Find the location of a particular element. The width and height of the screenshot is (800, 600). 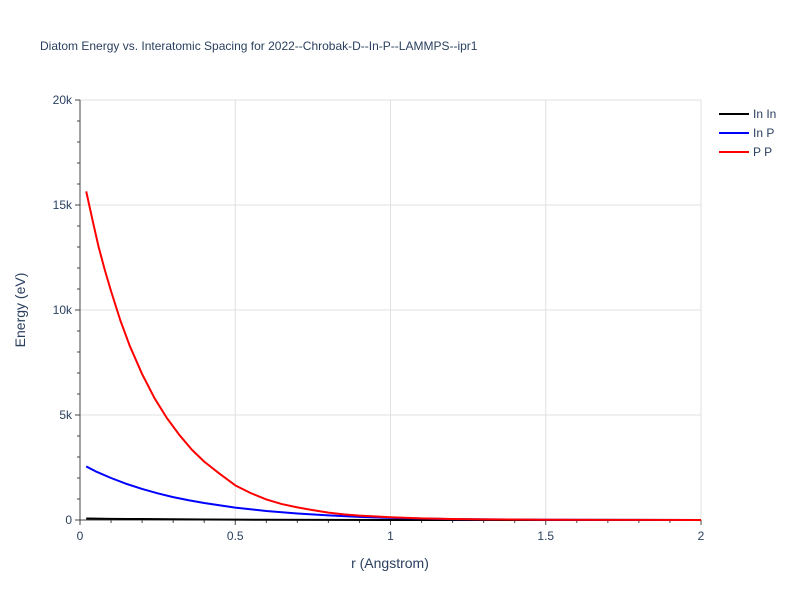

x-tick-label: 2 is located at coordinates (701, 536).